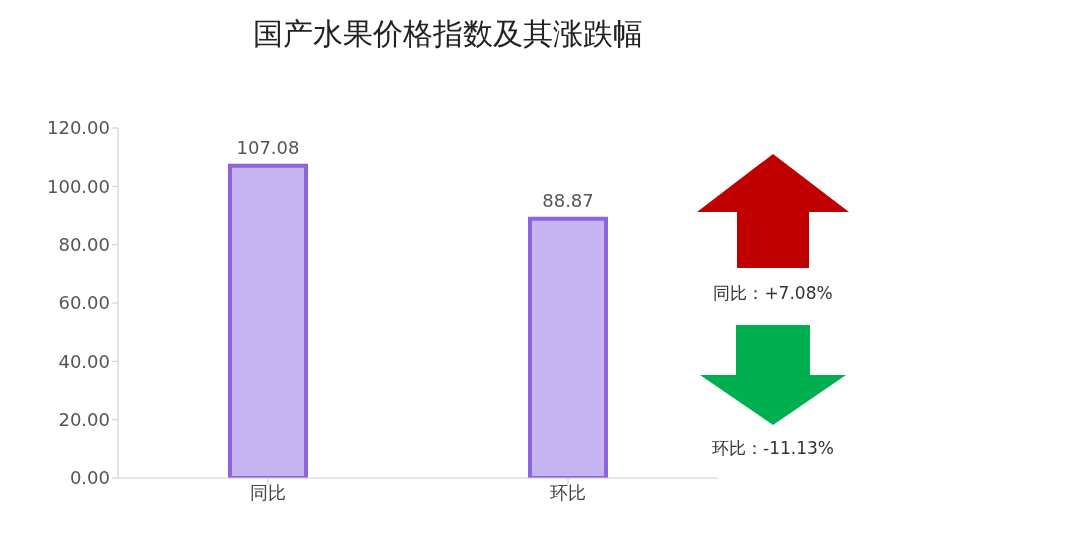 The width and height of the screenshot is (1080, 536). Describe the element at coordinates (89, 478) in the screenshot. I see `y-tick-label: 0.00` at that location.